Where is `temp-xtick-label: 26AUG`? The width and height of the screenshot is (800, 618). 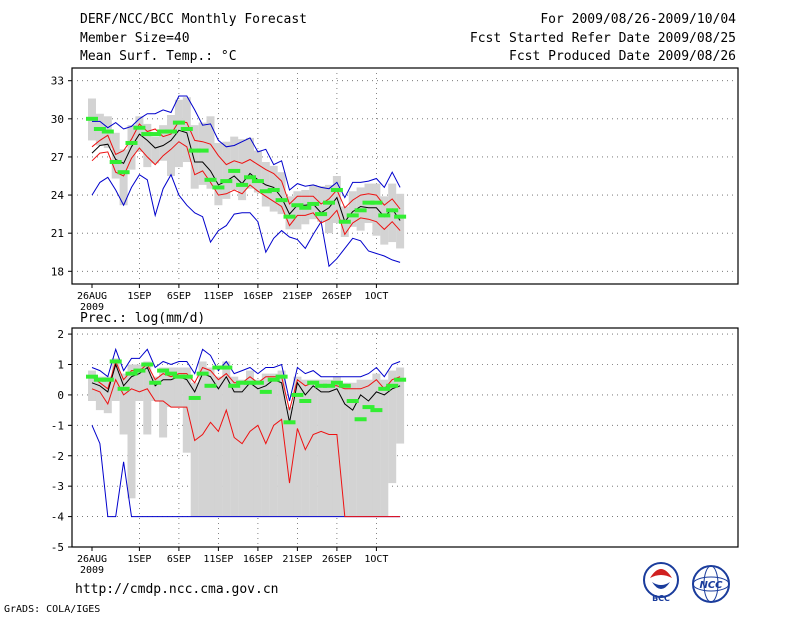
temp-xtick-label: 26AUG is located at coordinates (92, 296).